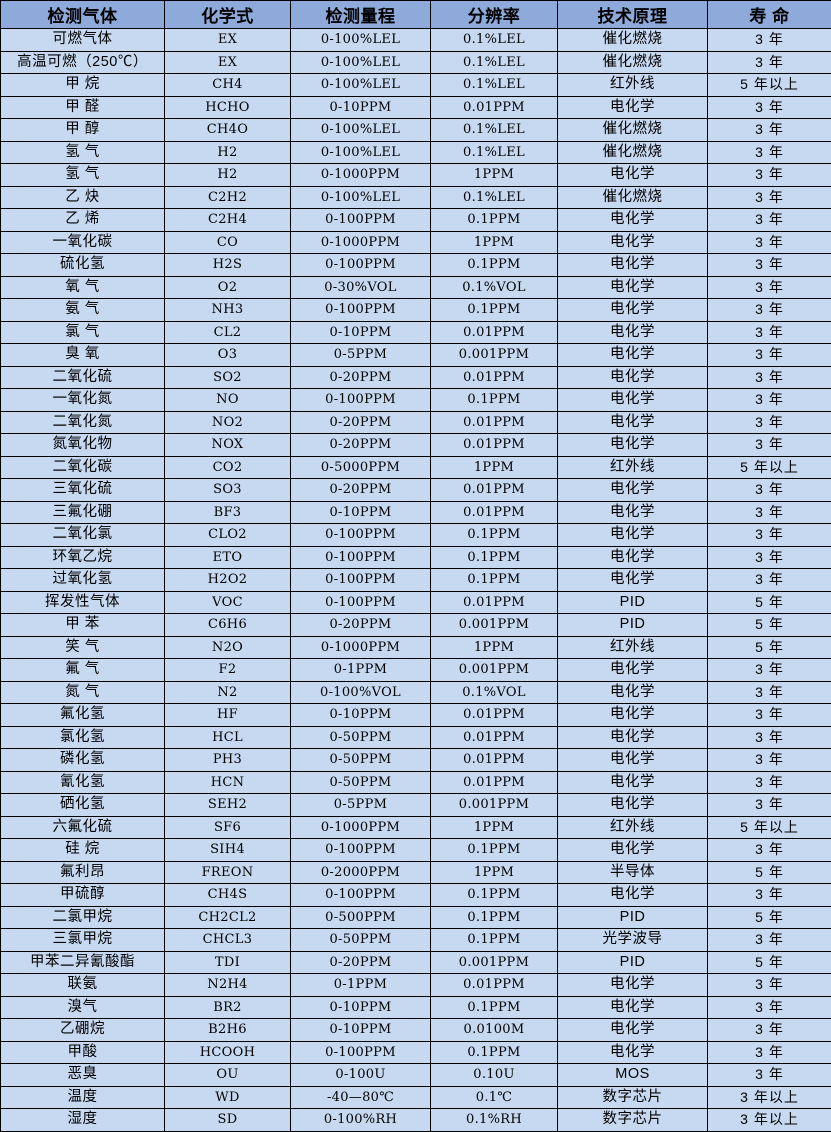  I want to click on cell-formula: CH4, so click(228, 85).